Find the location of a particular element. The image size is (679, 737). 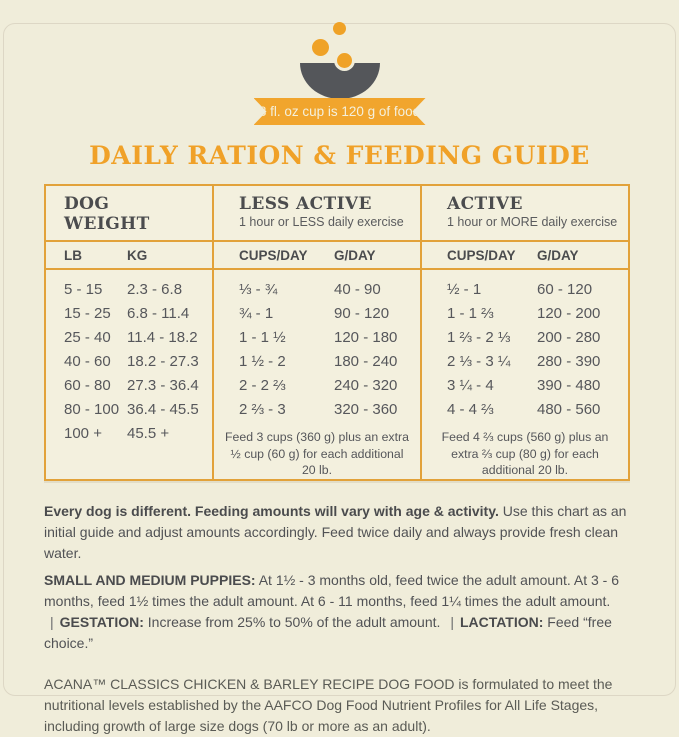

table-cell: ⅓ - ¾ is located at coordinates (258, 289).